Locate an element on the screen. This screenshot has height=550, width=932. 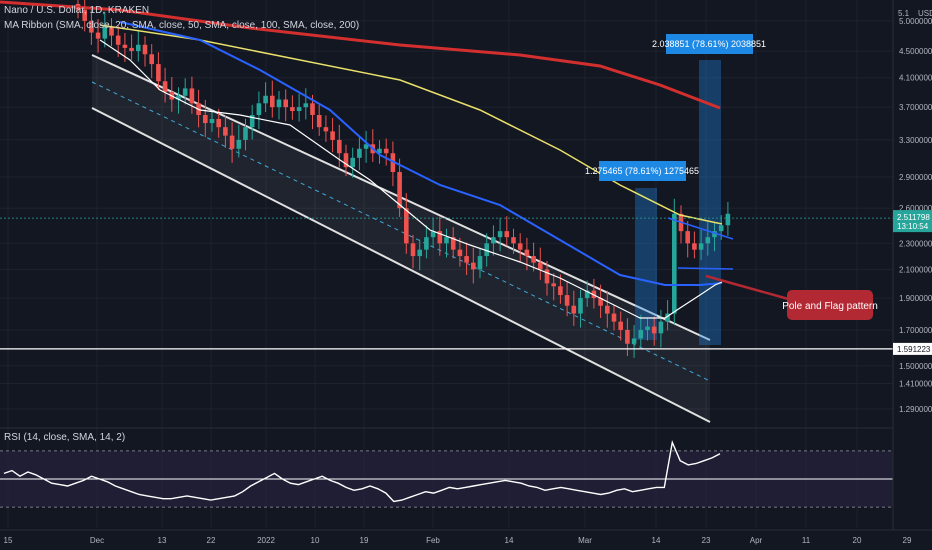
rsi-pane: 60.0040.00 is located at coordinates (466, 467).